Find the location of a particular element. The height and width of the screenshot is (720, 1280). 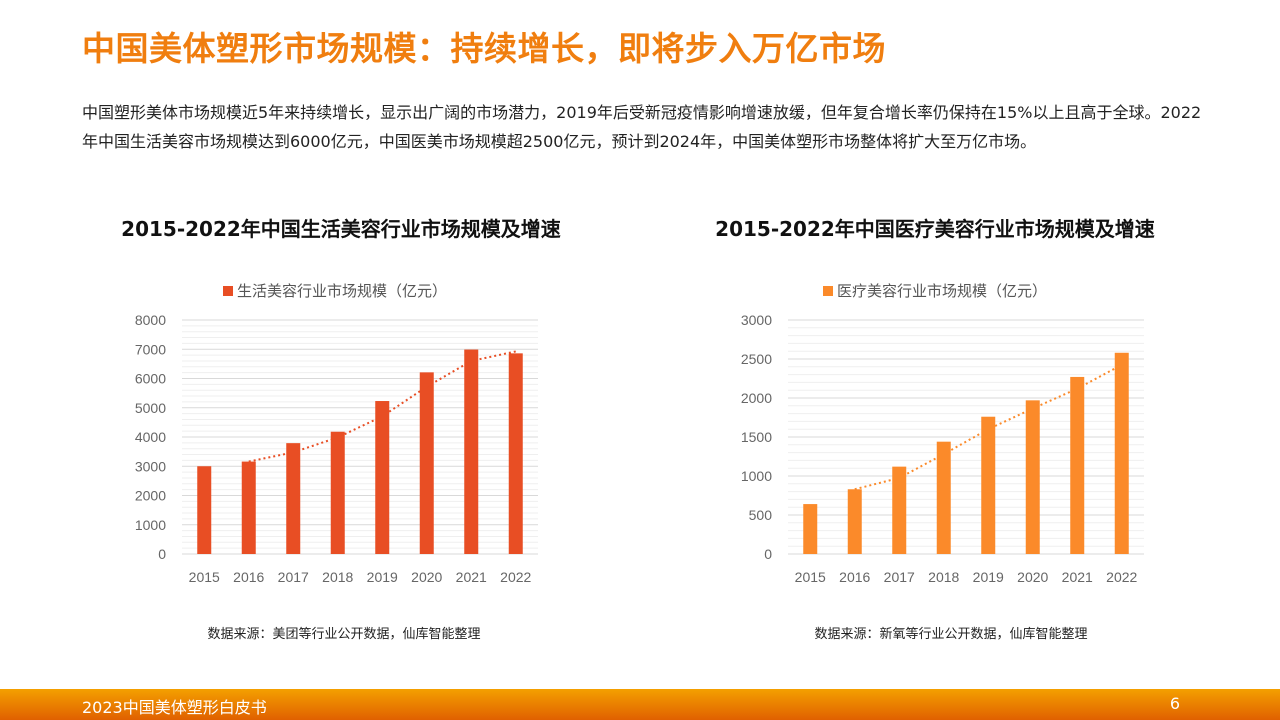

footer-bar: 2023中国美体塑形白皮书 6 is located at coordinates (640, 704).